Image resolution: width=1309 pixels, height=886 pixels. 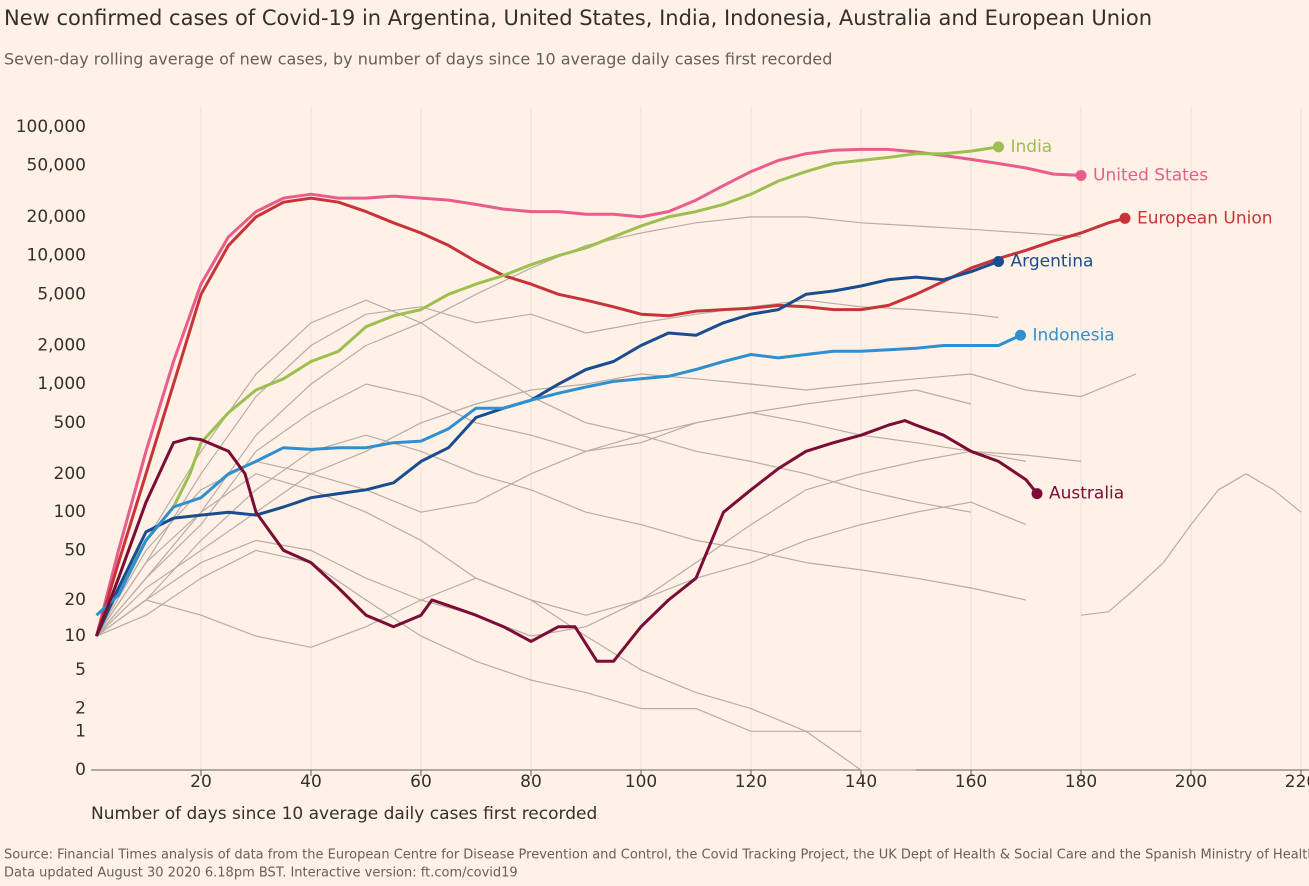 I want to click on y-tick-label: 100,000, so click(x=51, y=127).